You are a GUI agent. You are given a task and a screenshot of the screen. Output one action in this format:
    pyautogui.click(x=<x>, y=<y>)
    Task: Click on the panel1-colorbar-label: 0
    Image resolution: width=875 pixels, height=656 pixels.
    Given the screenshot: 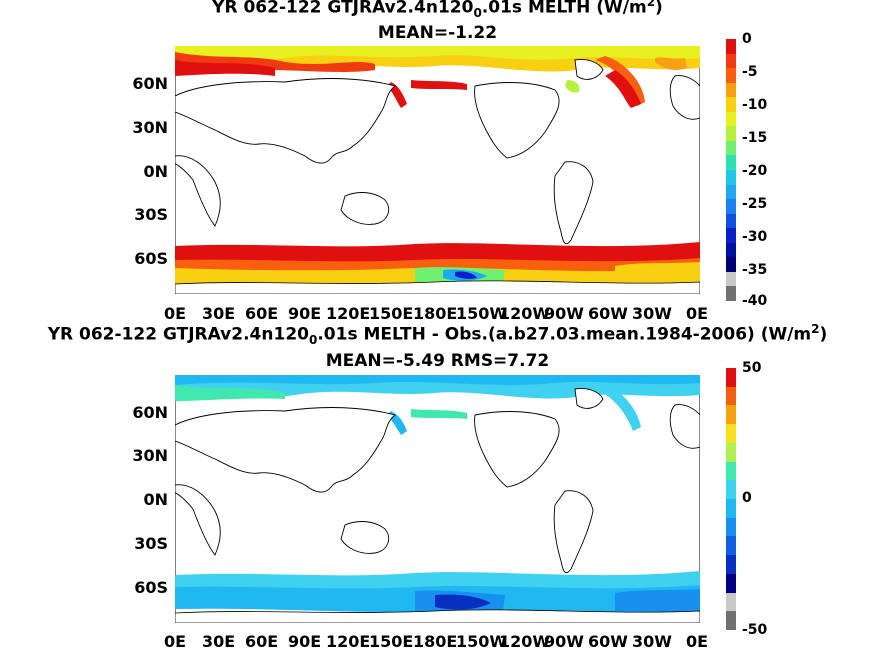 What is the action you would take?
    pyautogui.click(x=747, y=39)
    